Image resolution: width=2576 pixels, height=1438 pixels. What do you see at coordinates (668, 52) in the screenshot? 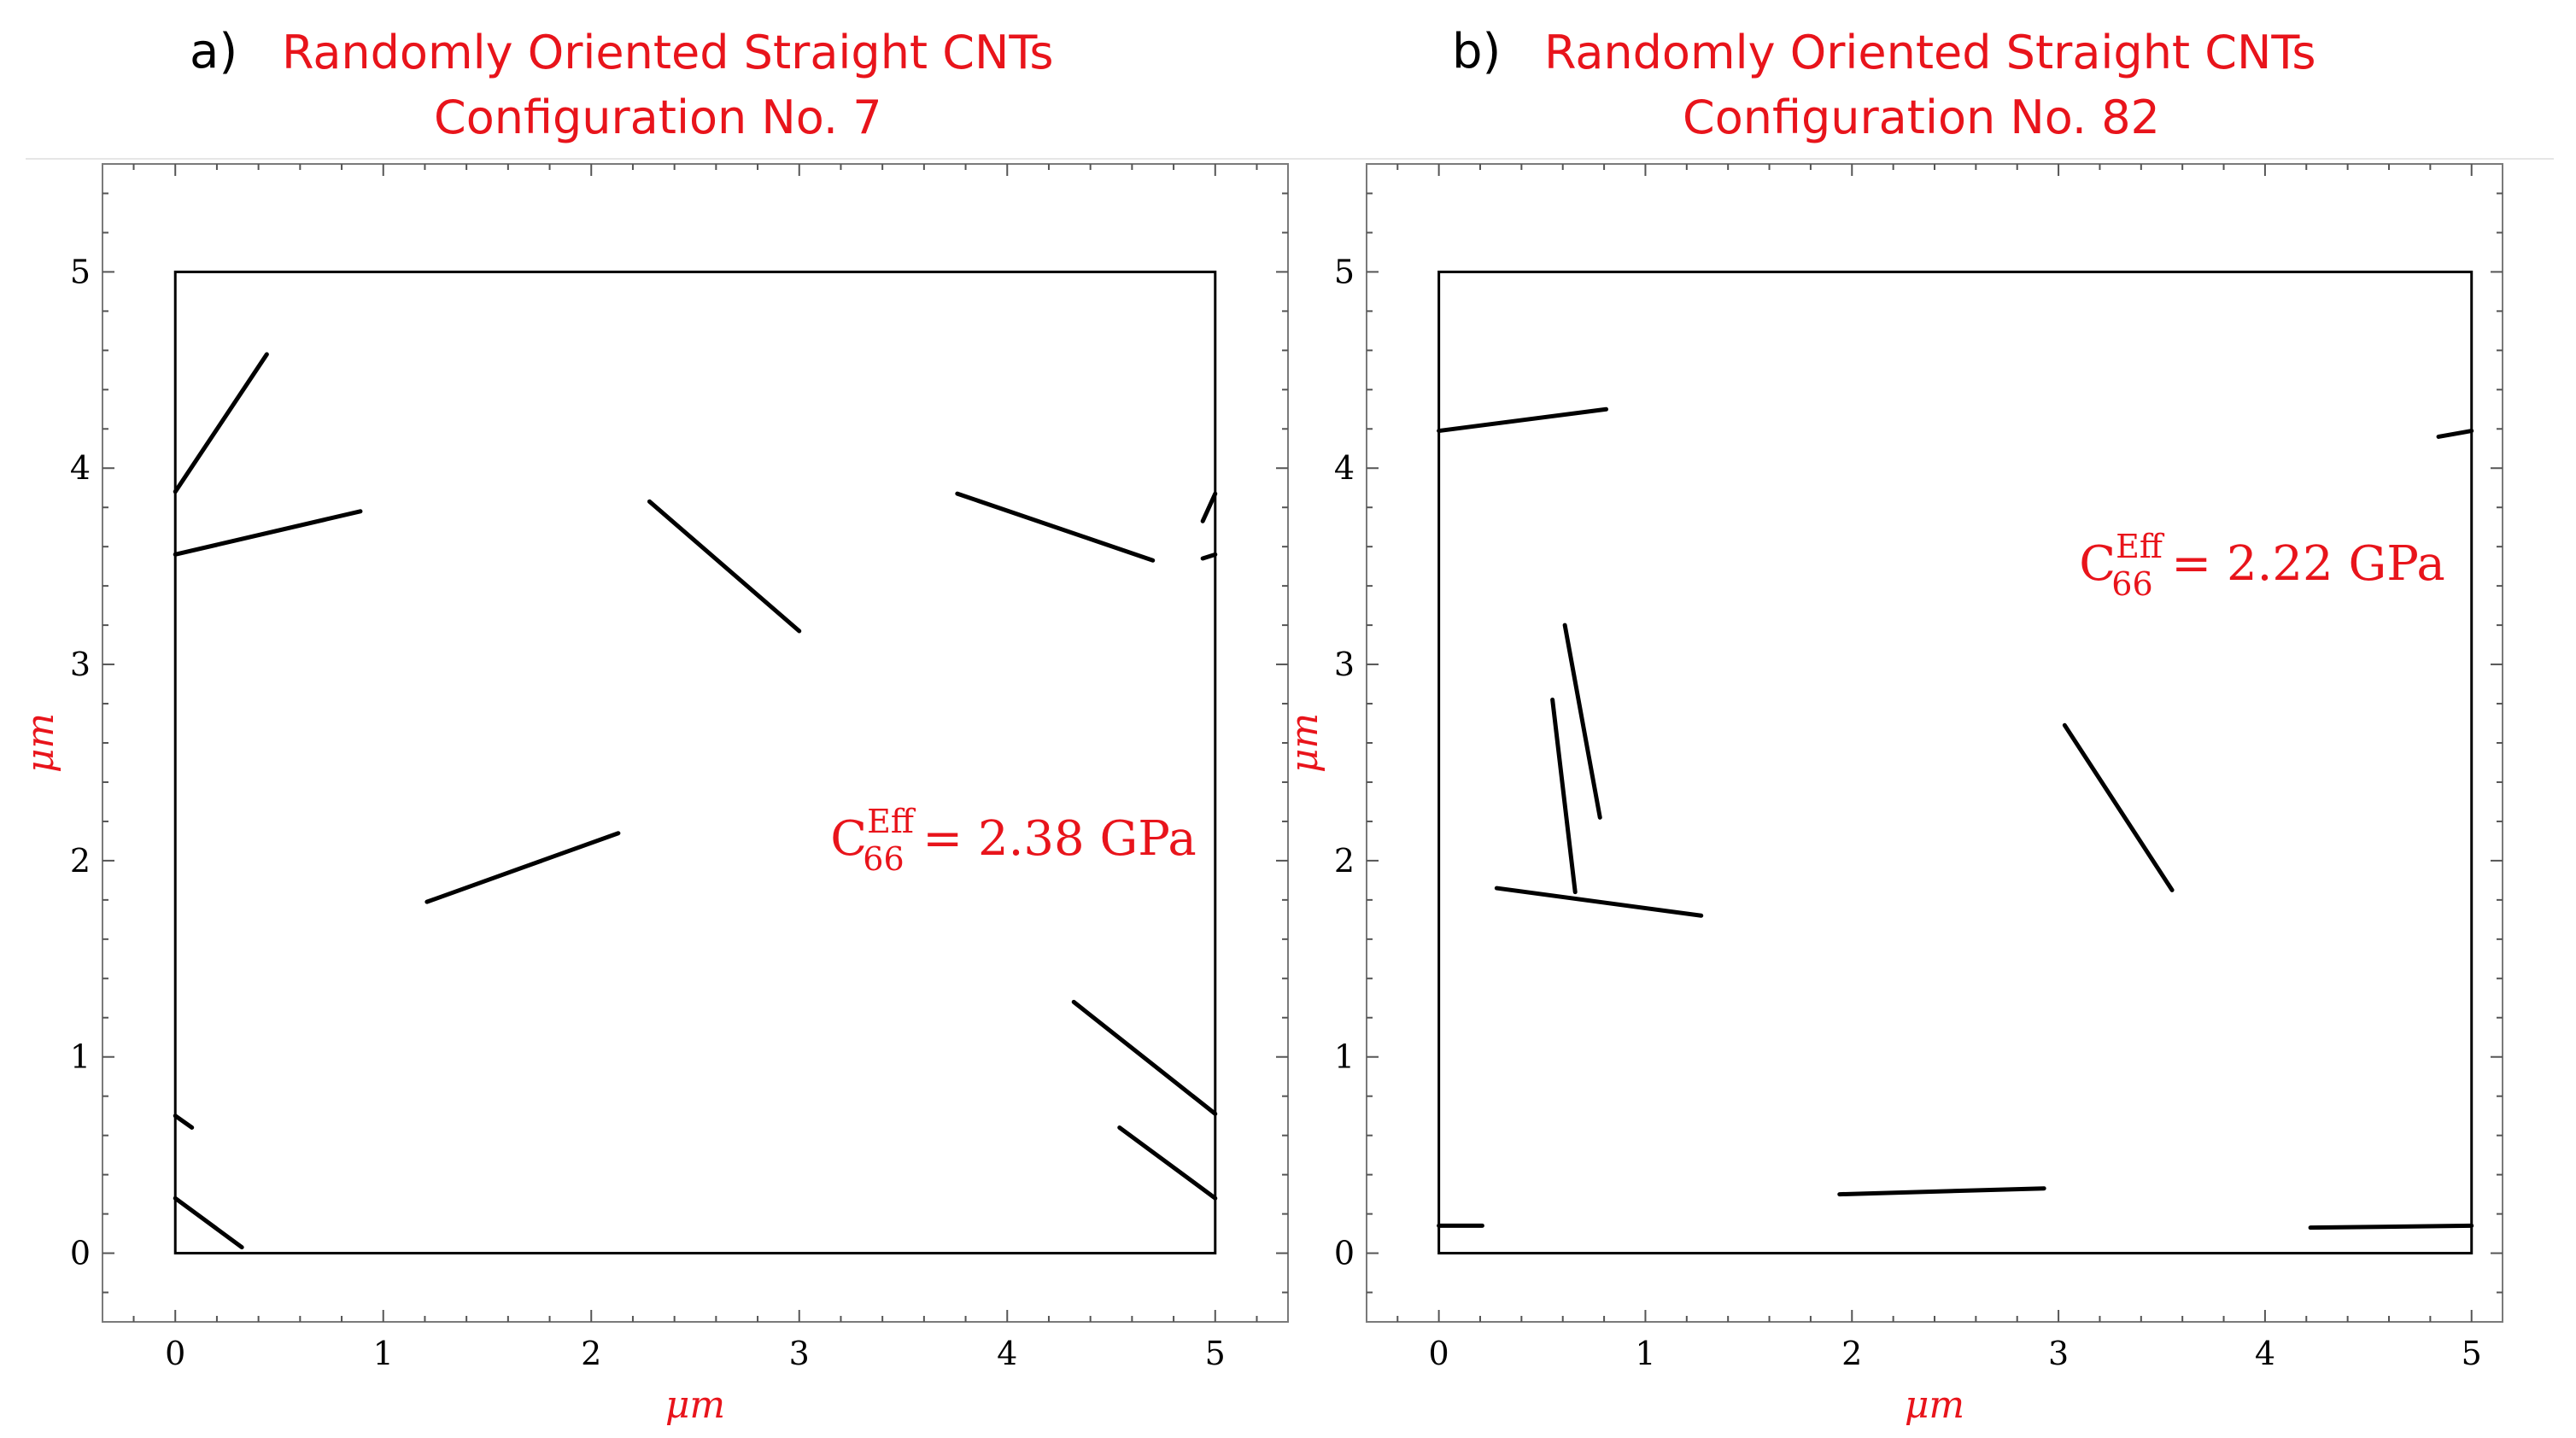
I see `panel-a-title-line1: Randomly Oriented Straight CNTs` at bounding box center [668, 52].